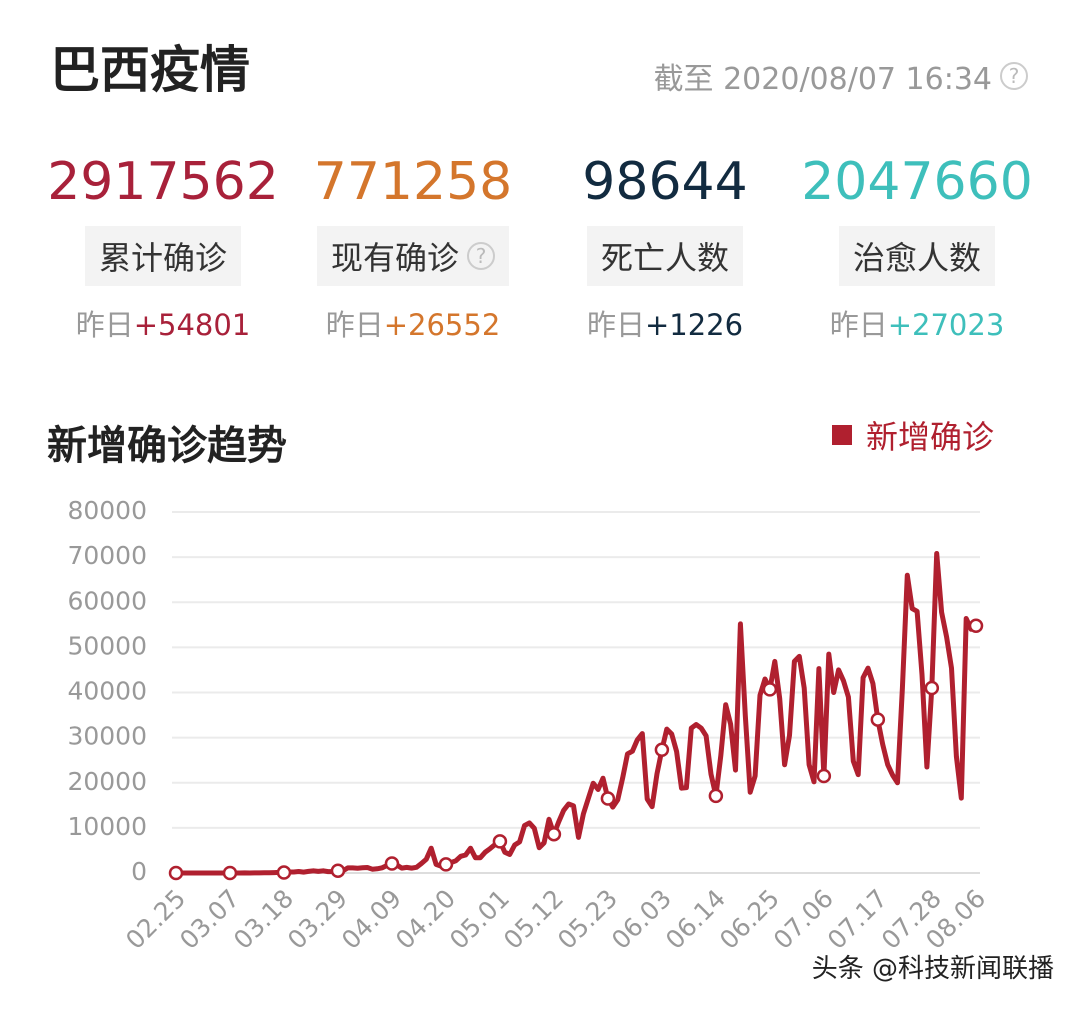  Describe the element at coordinates (587, 919) in the screenshot. I see `x-tick-label: 05.23` at that location.